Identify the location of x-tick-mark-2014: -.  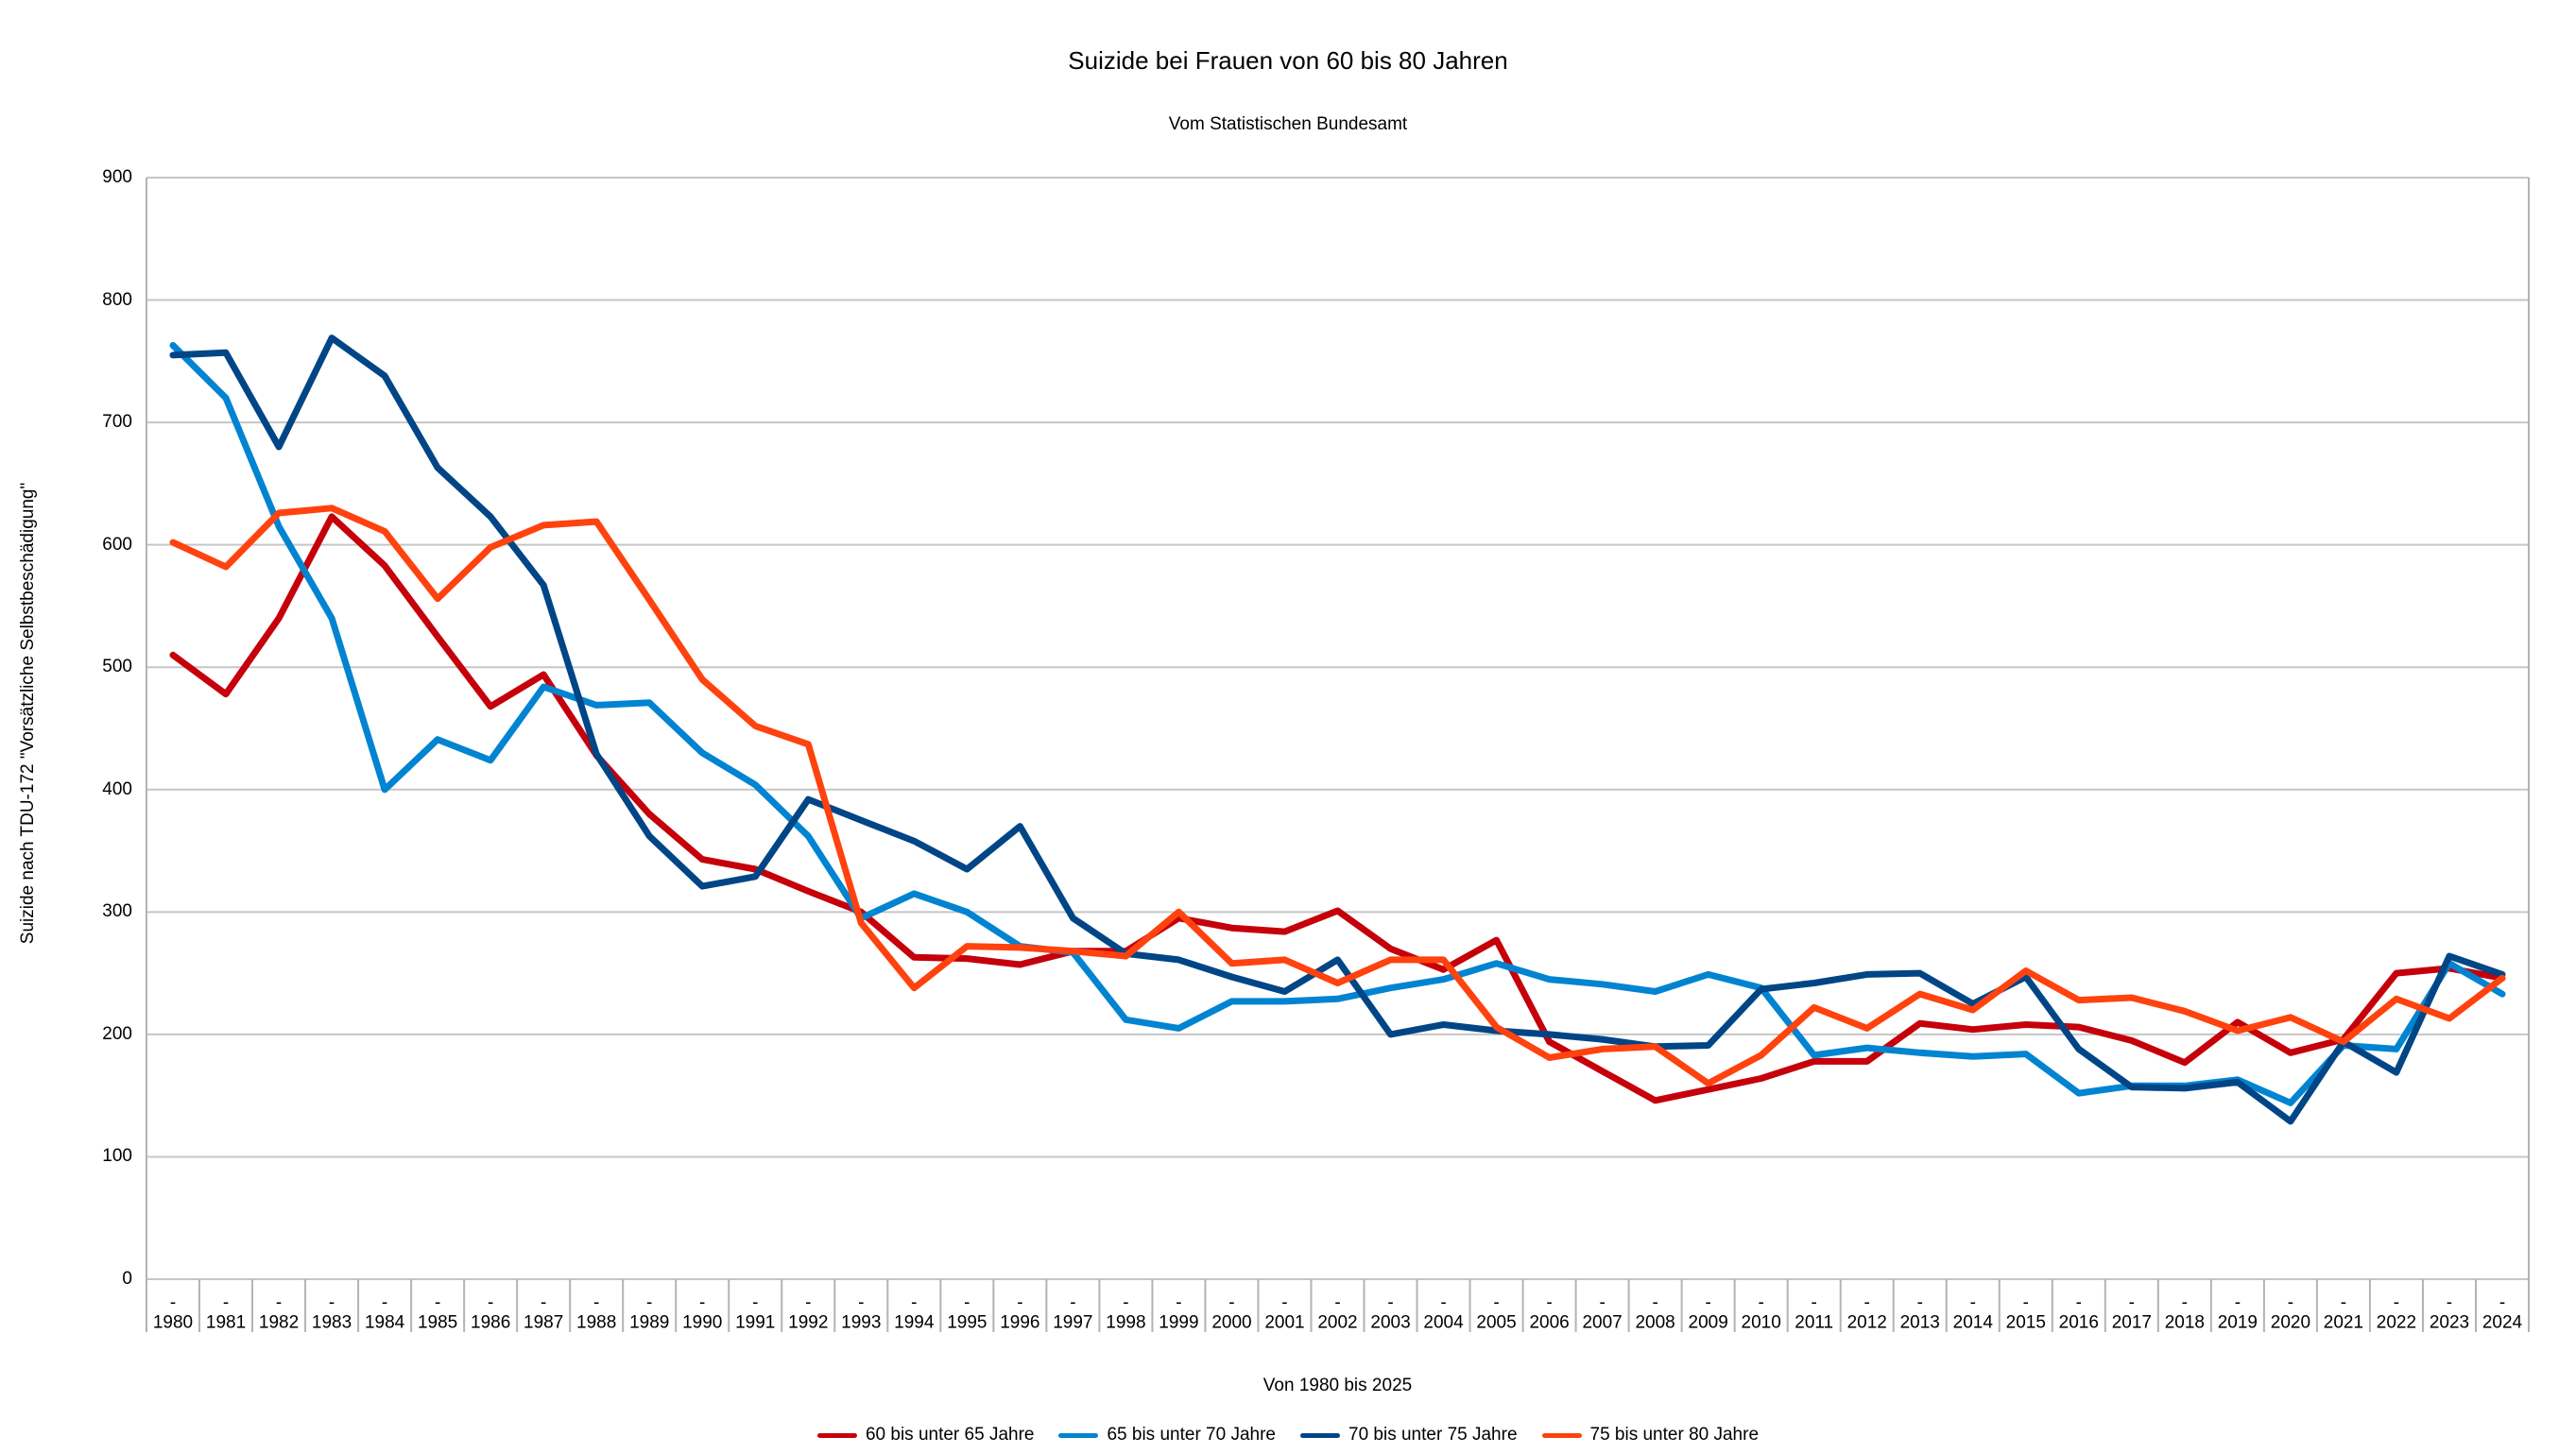
(1972, 1302).